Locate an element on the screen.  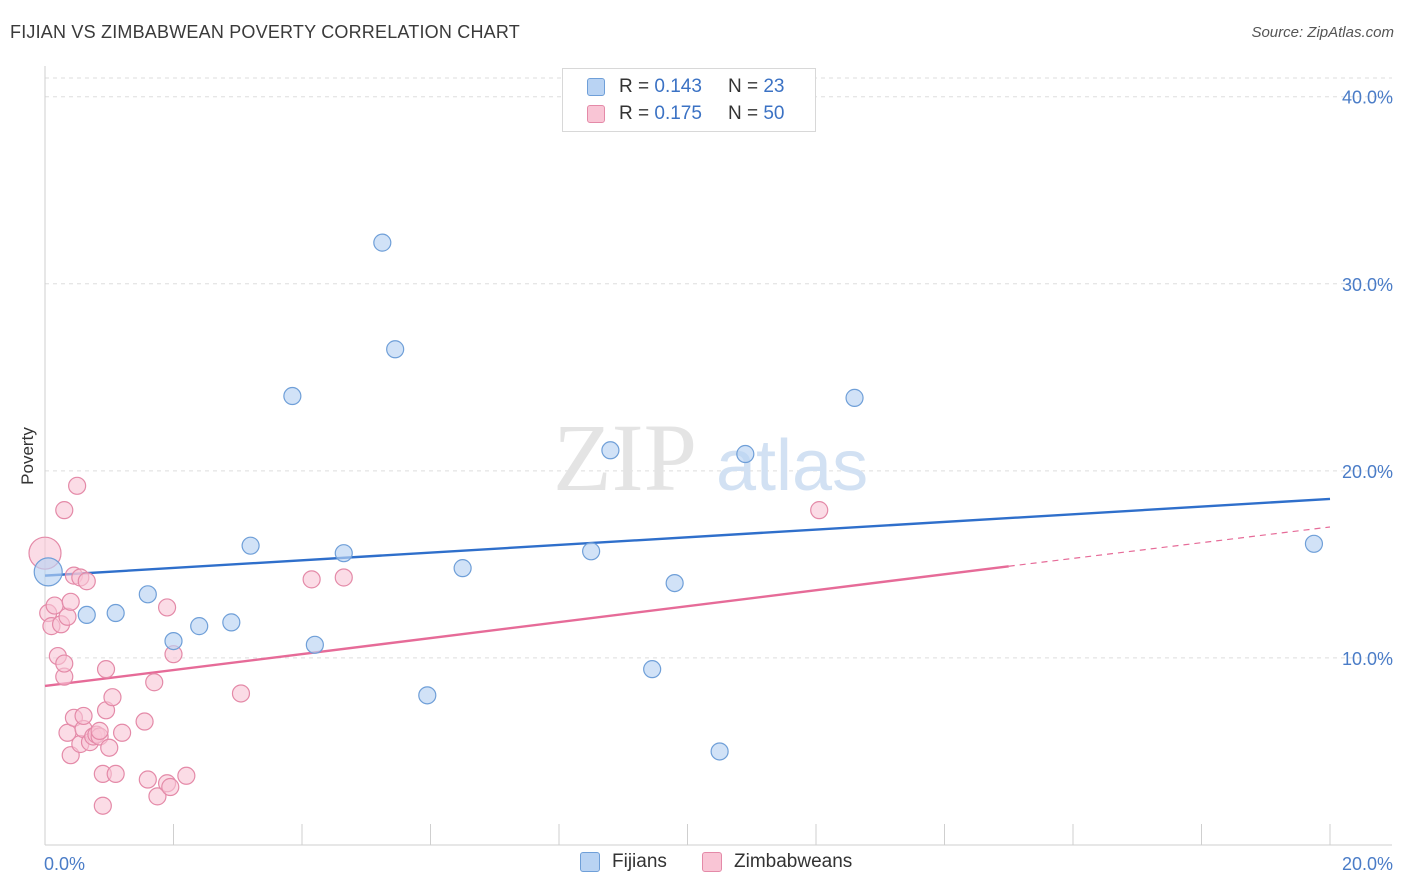
y-tick-label: 20.0% is located at coordinates (1367, 472).